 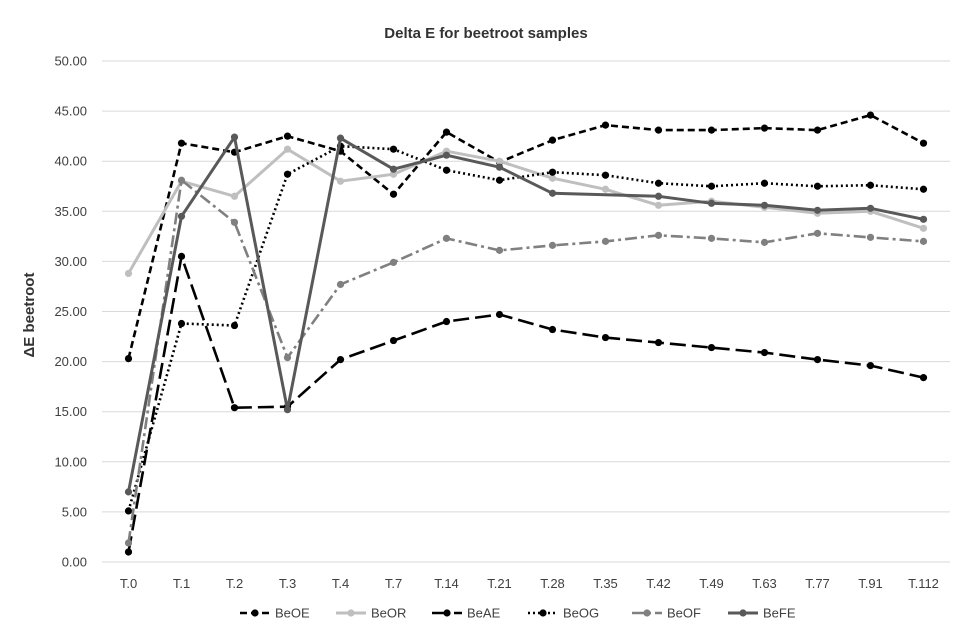 What do you see at coordinates (74, 511) in the screenshot?
I see `y-tick-label: 5.00` at bounding box center [74, 511].